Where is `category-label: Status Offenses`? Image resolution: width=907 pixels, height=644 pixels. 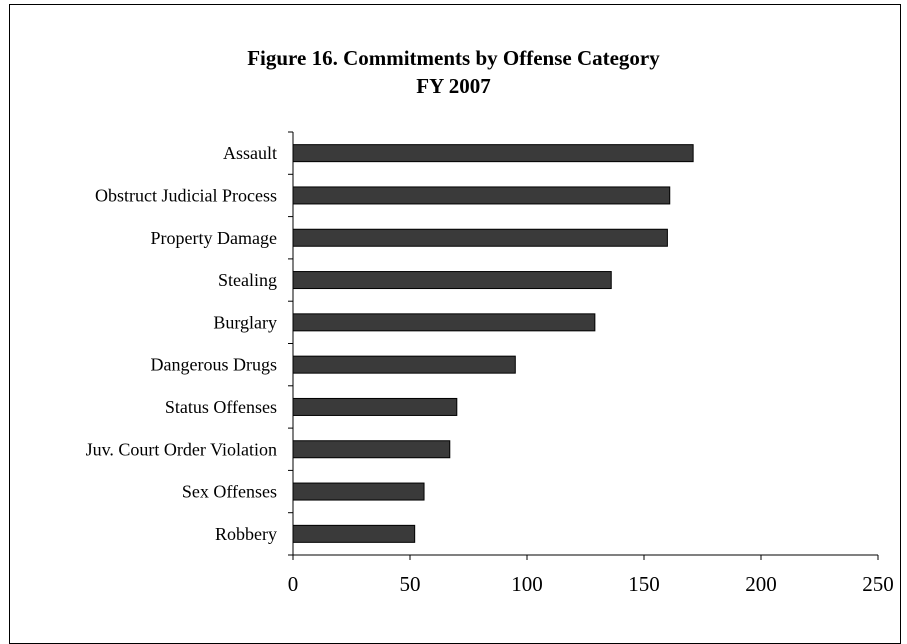
category-label: Status Offenses is located at coordinates (221, 407).